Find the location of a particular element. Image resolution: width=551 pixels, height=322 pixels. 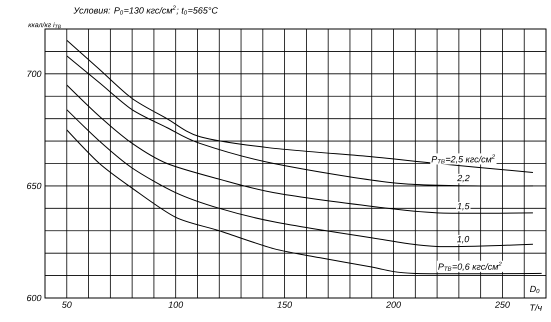

x-axis-title: D$_{0}$ is located at coordinates (535, 290).